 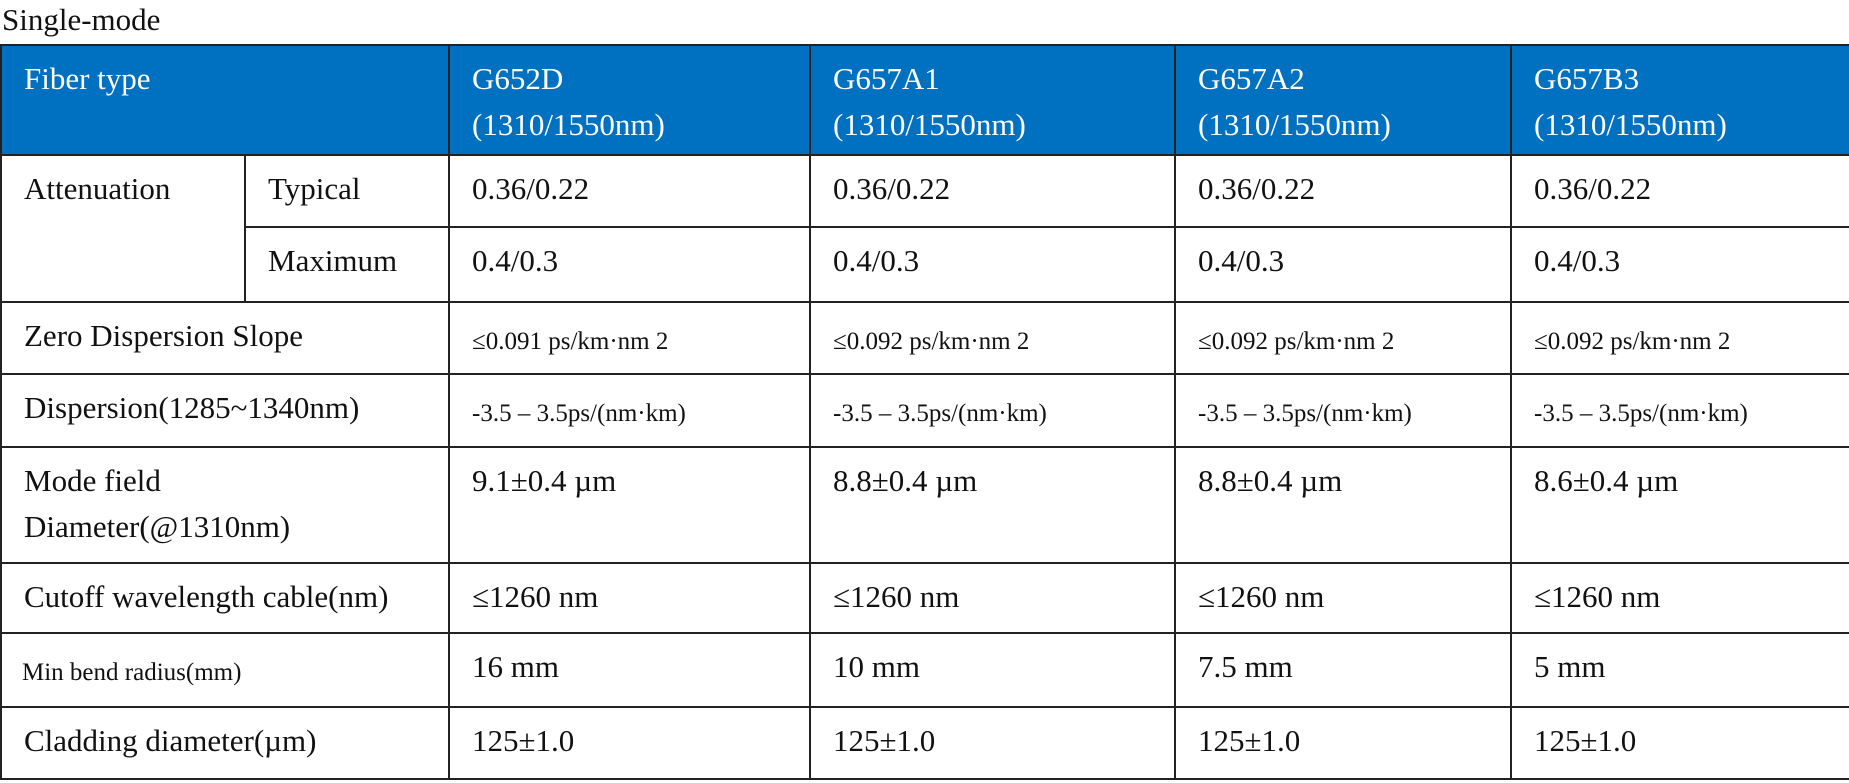 I want to click on row: Min bend radius(mm) 16 mm 10 mm 7.5 mm 5 mm, so click(x=924, y=670).